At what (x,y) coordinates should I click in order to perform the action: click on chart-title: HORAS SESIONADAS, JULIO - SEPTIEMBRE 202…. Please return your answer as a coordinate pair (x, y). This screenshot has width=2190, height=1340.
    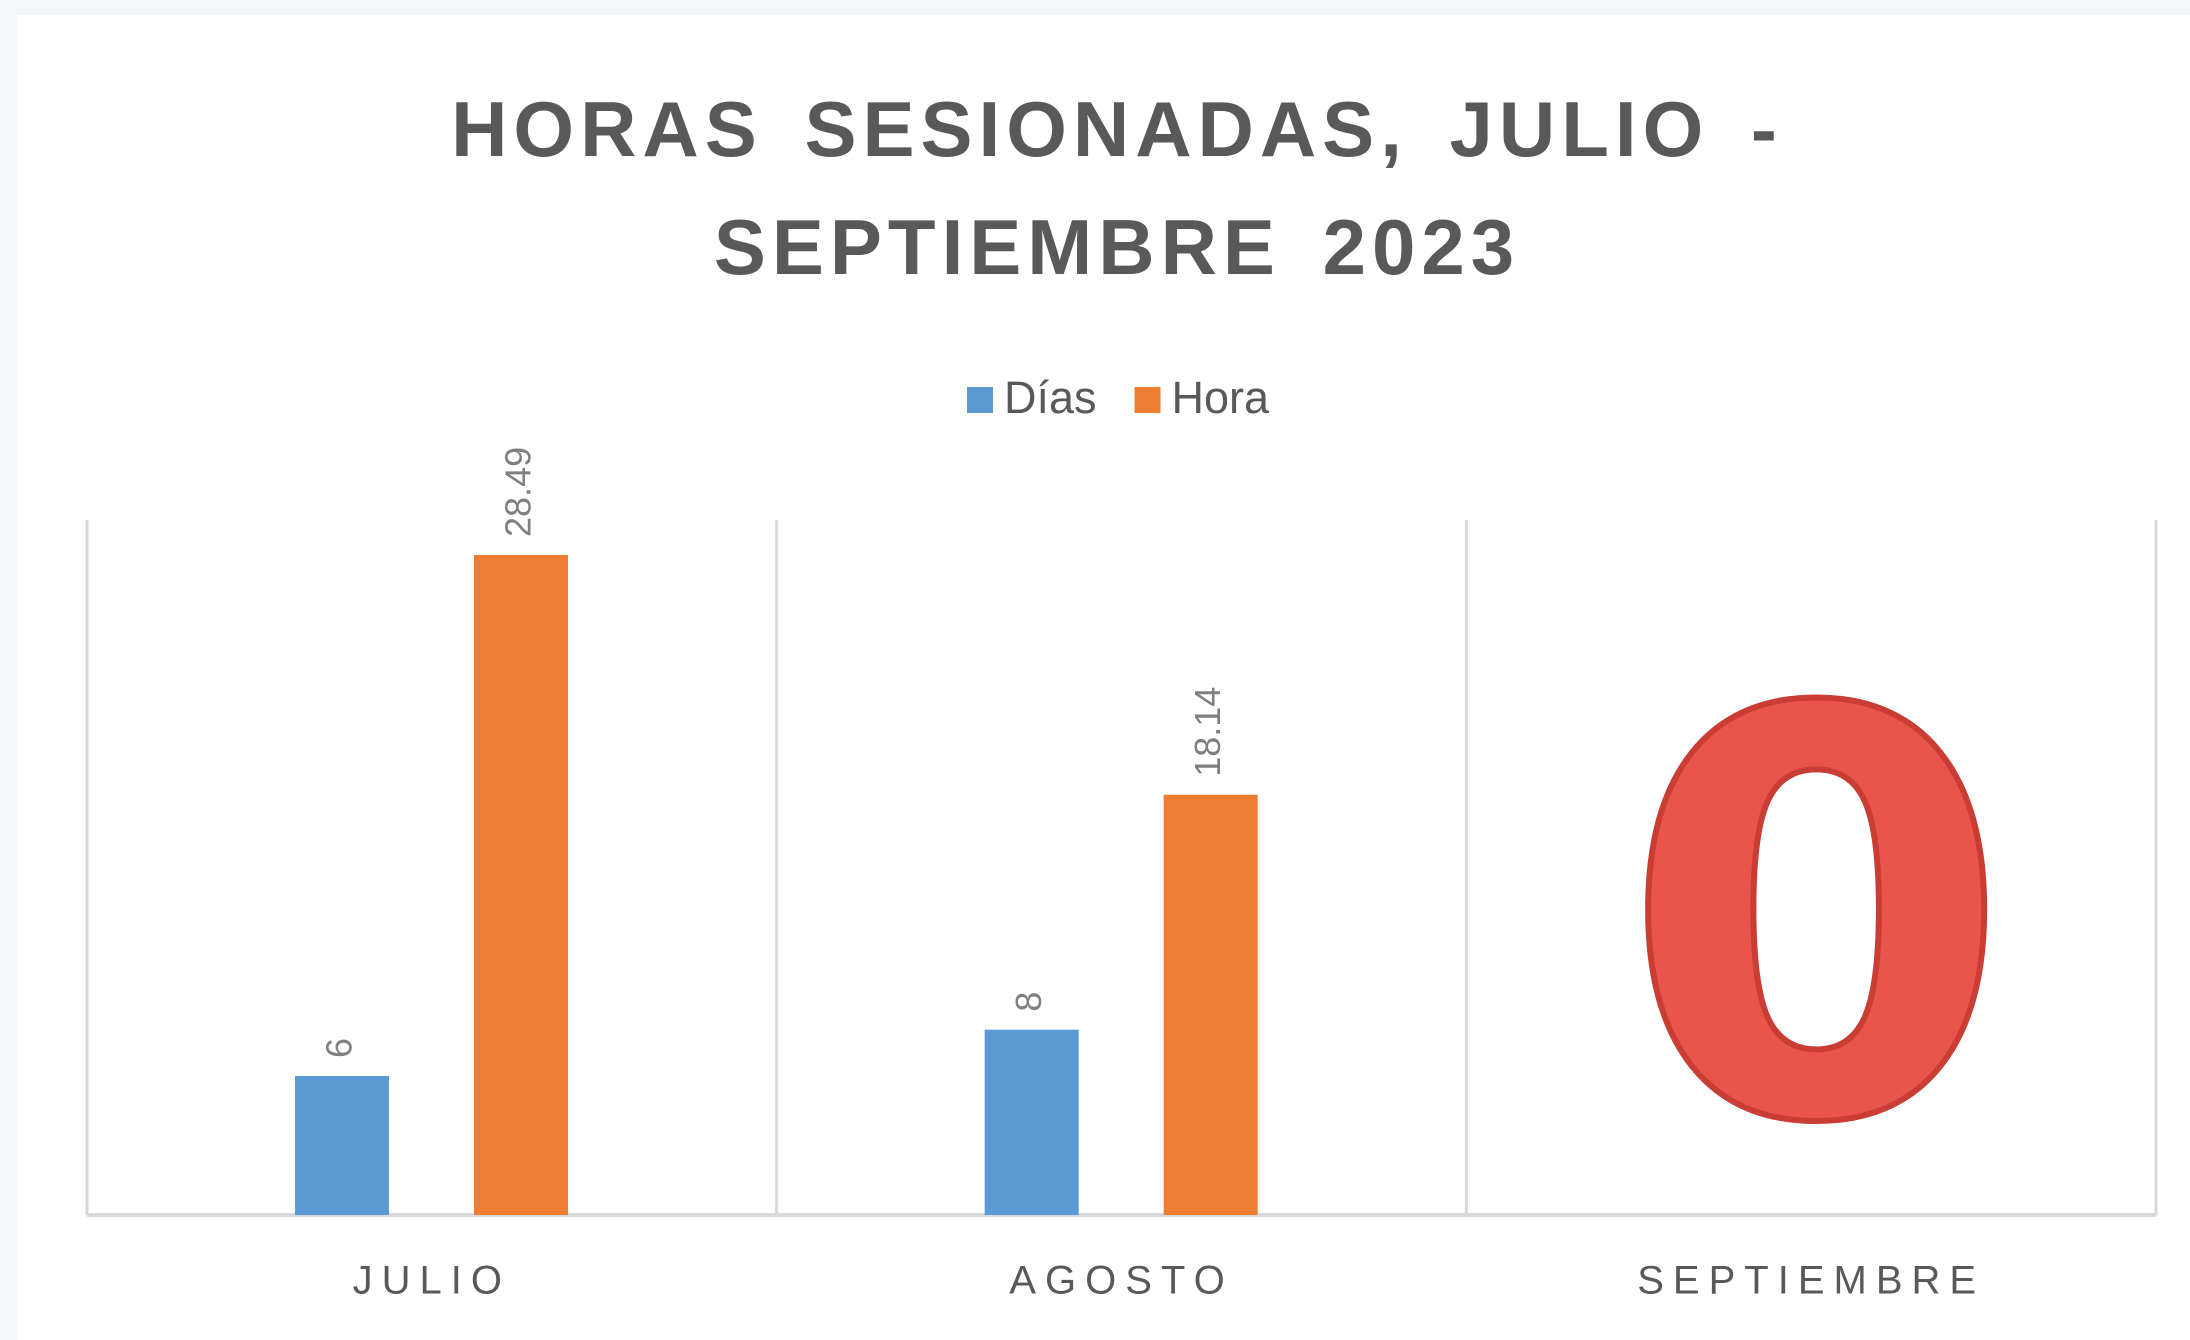
    Looking at the image, I should click on (1117, 188).